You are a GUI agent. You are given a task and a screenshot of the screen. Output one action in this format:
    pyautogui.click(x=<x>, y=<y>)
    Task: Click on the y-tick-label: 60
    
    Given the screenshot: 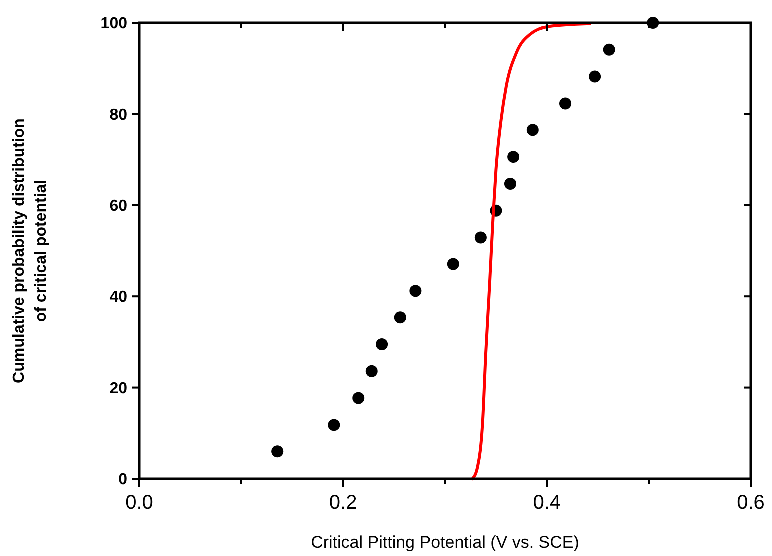 What is the action you would take?
    pyautogui.click(x=119, y=206)
    